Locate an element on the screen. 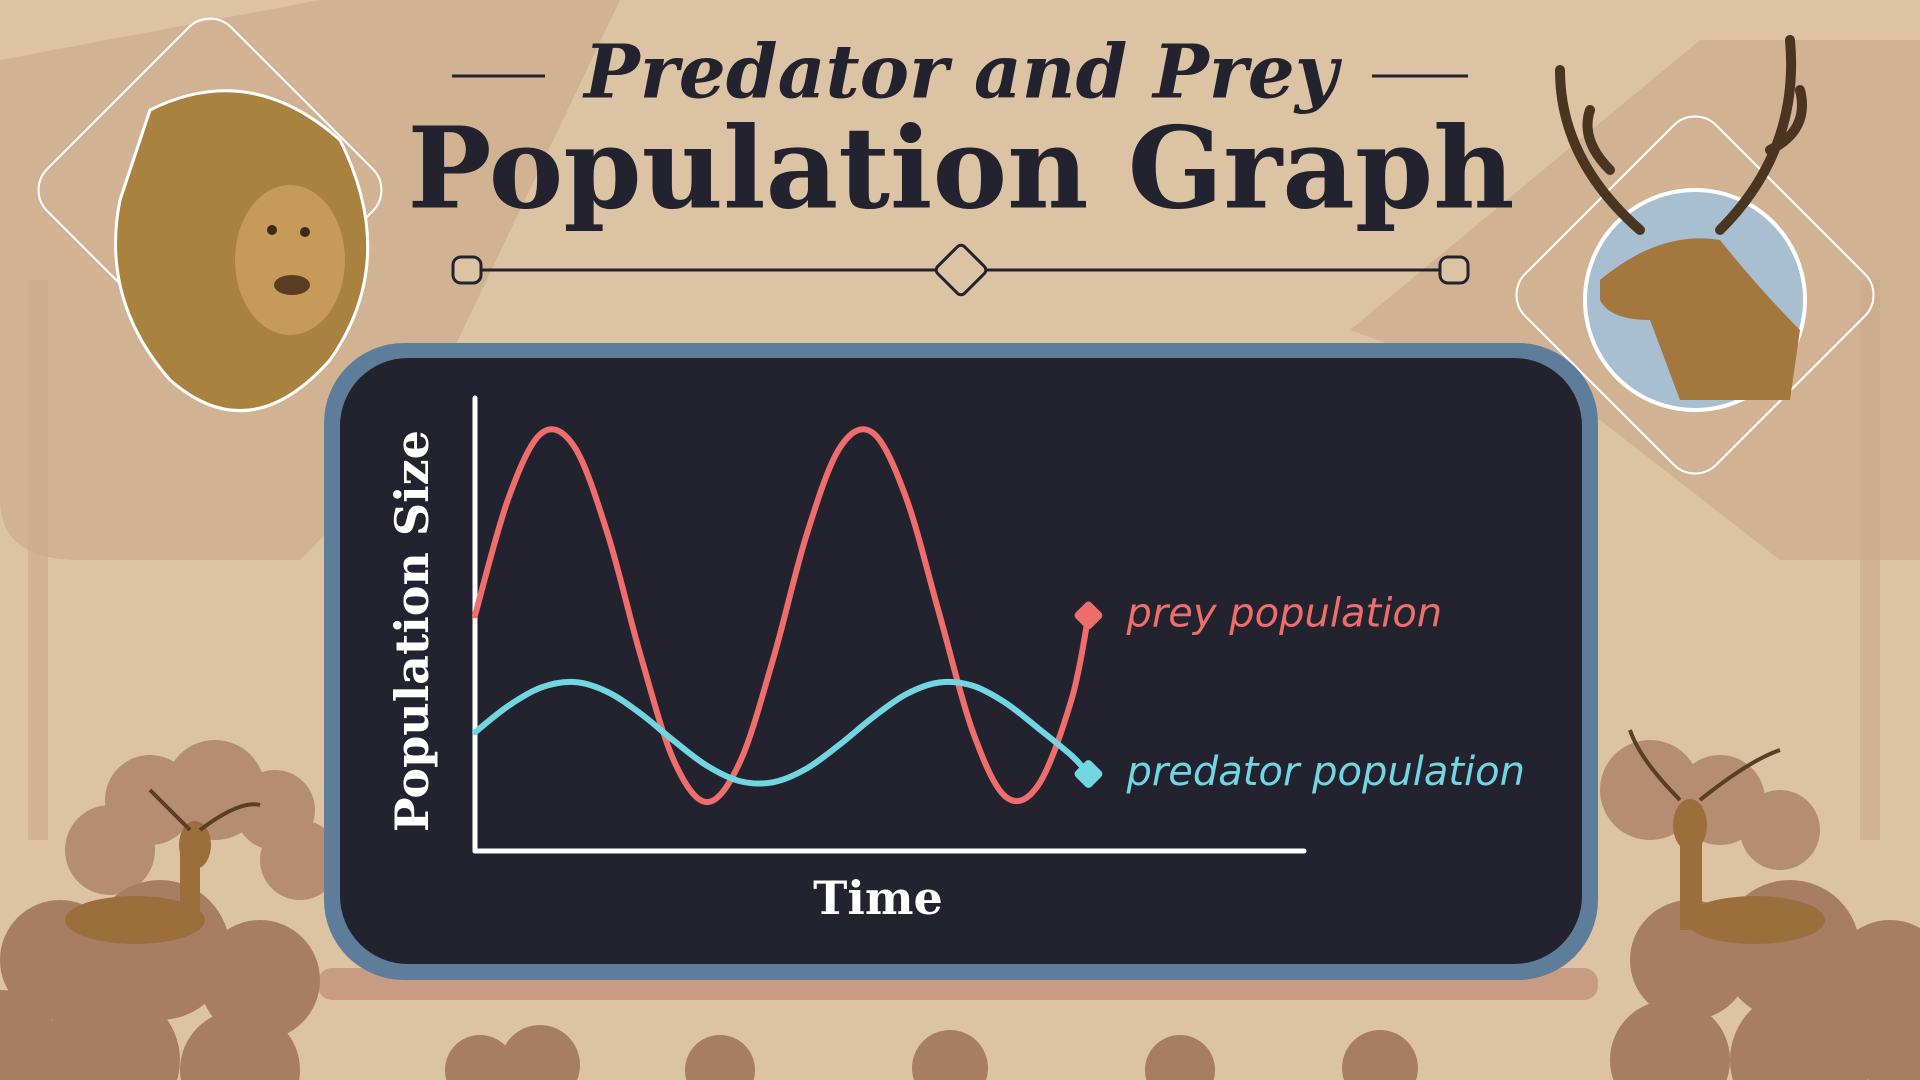 The image size is (1920, 1080). deer-small is located at coordinates (945, 871).